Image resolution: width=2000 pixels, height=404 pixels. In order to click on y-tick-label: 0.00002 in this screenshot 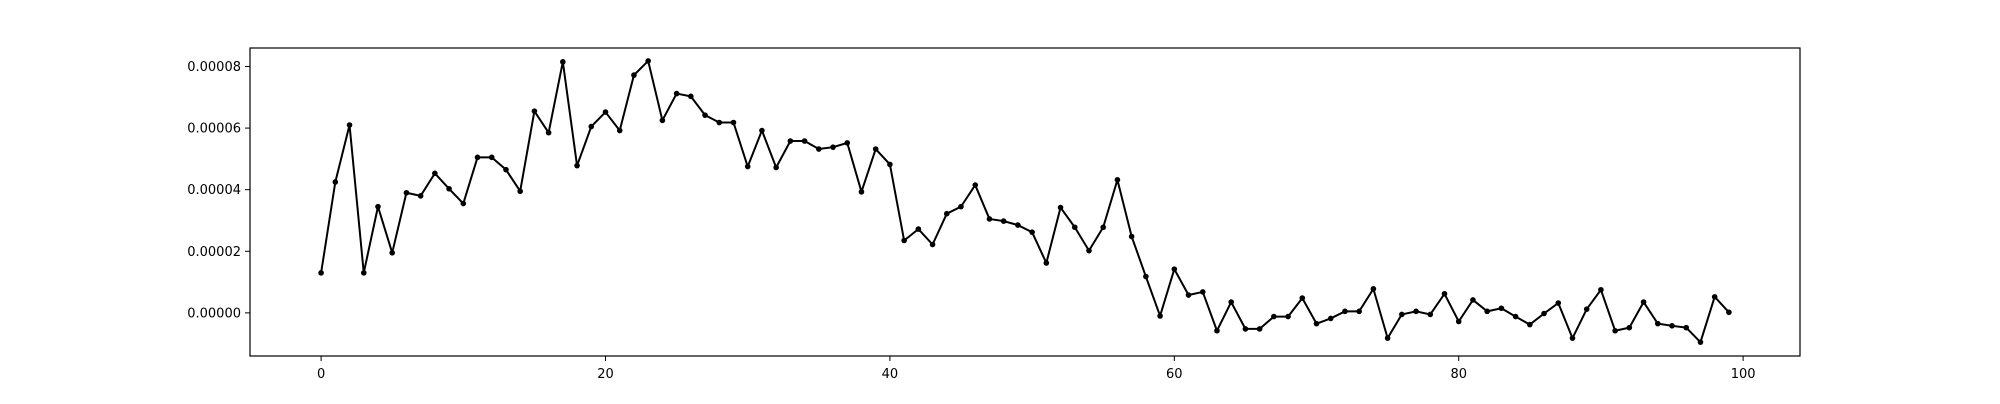, I will do `click(214, 252)`.